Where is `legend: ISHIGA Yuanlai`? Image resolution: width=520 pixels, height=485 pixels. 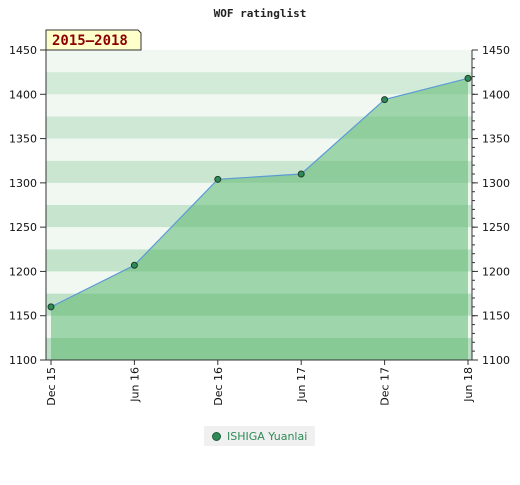
legend: ISHIGA Yuanlai is located at coordinates (260, 436).